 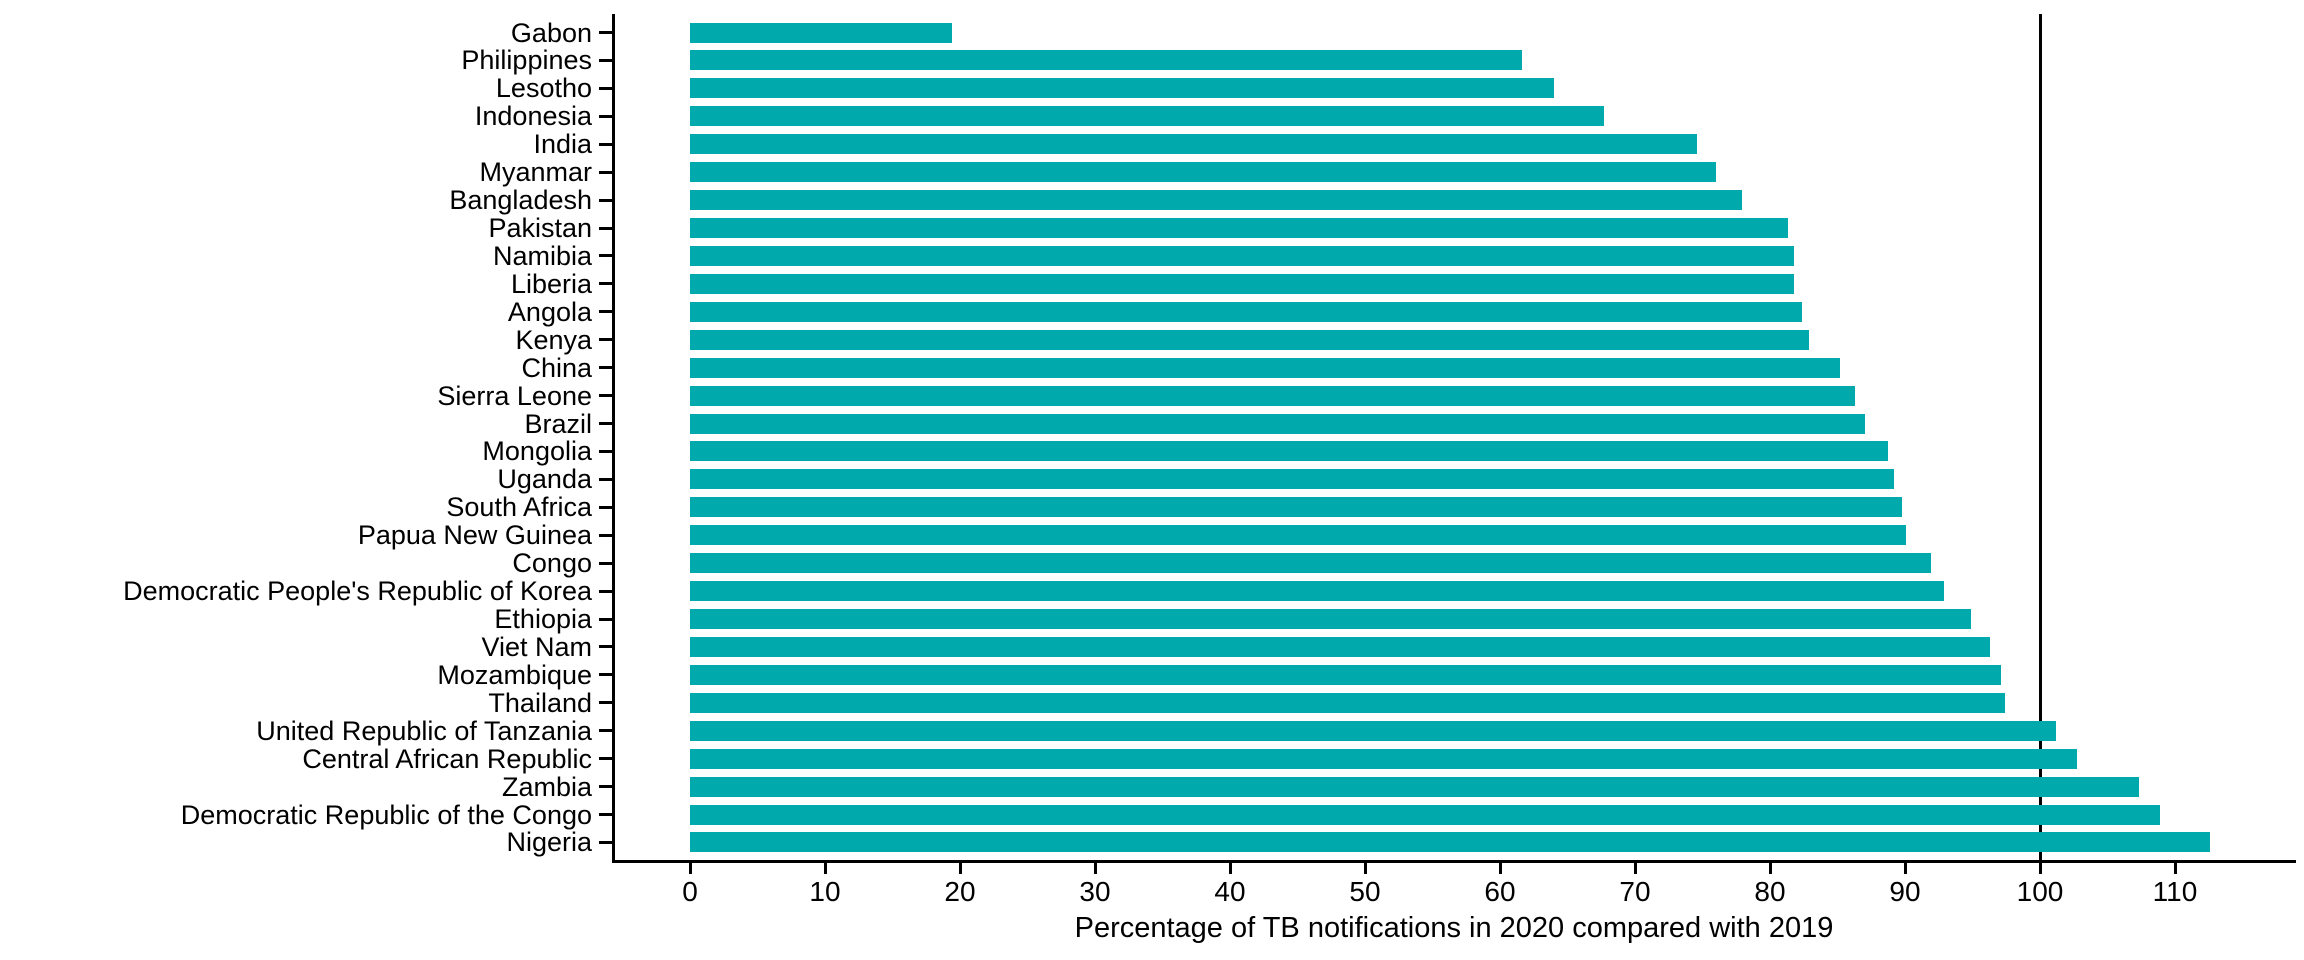 What do you see at coordinates (1106, 60) in the screenshot?
I see `bar-philippines` at bounding box center [1106, 60].